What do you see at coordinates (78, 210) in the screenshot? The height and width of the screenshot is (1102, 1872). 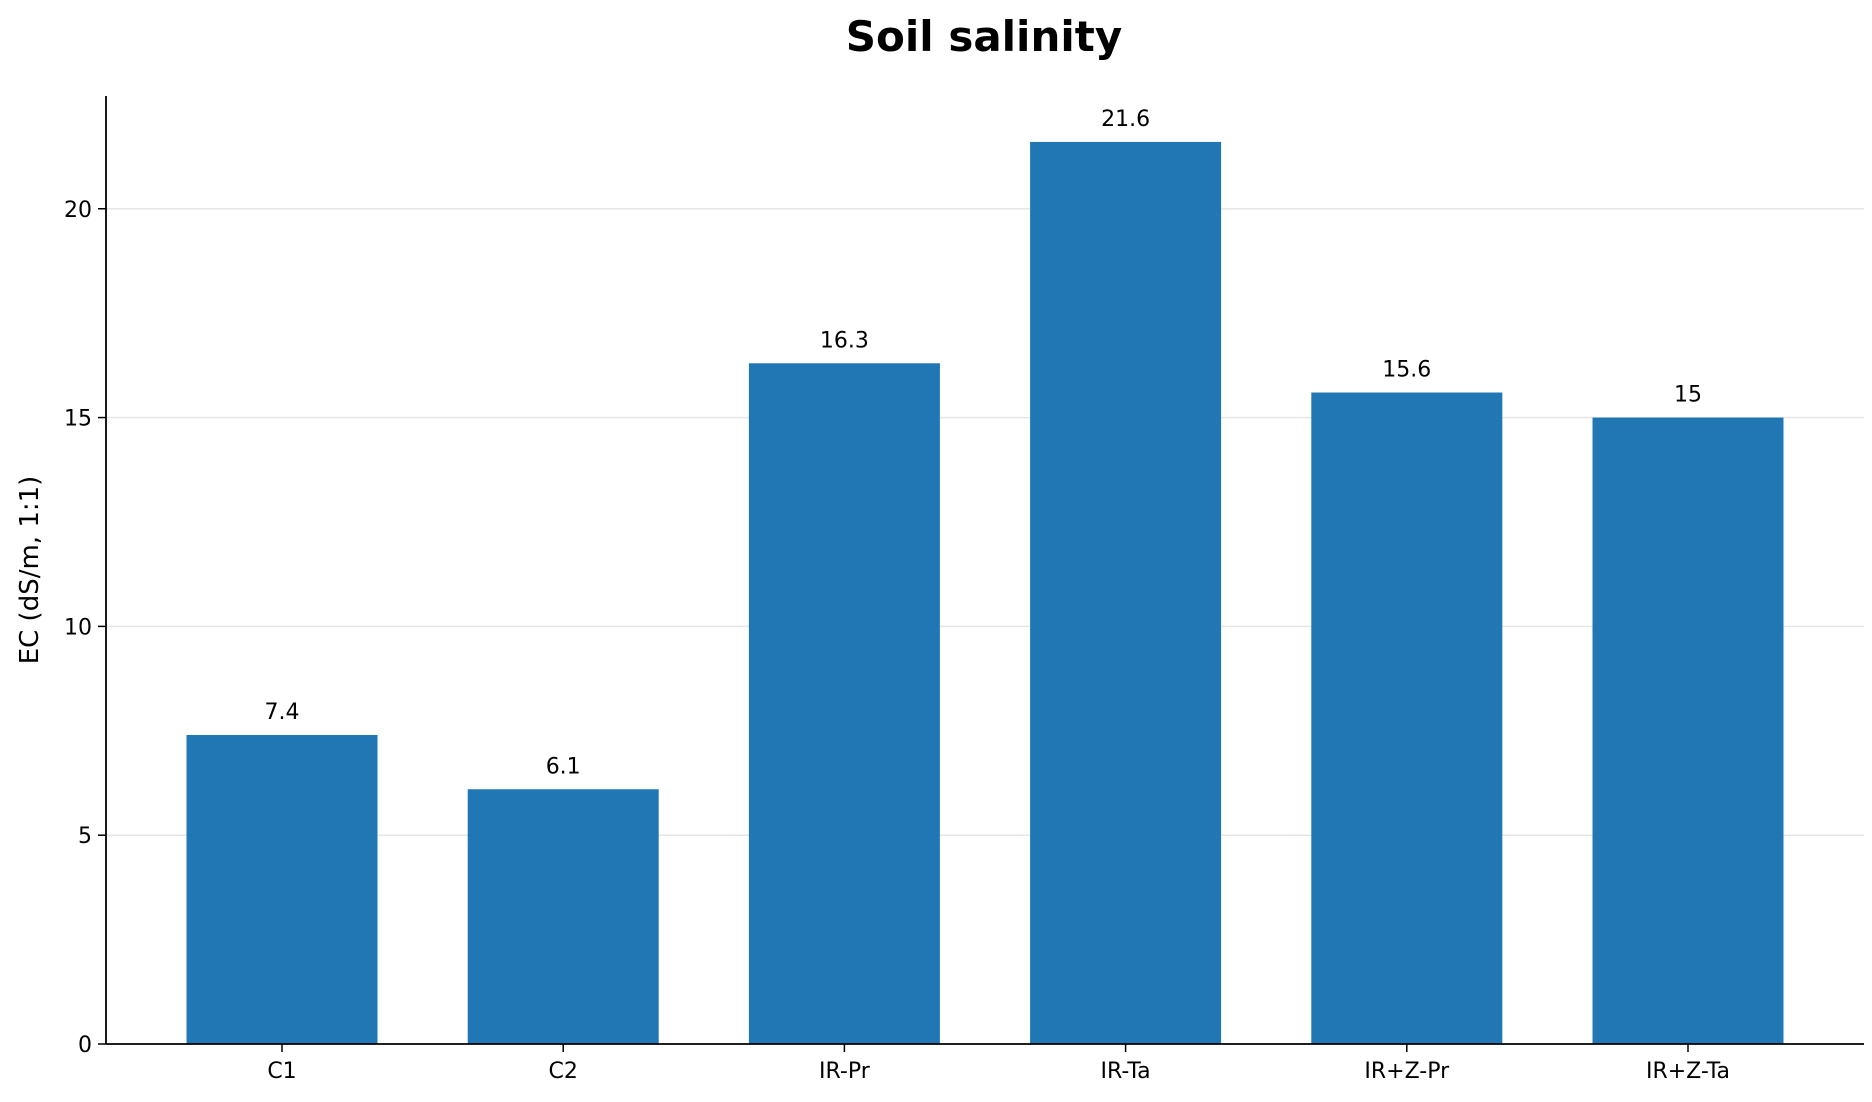 I see `y-tick-label: 20` at bounding box center [78, 210].